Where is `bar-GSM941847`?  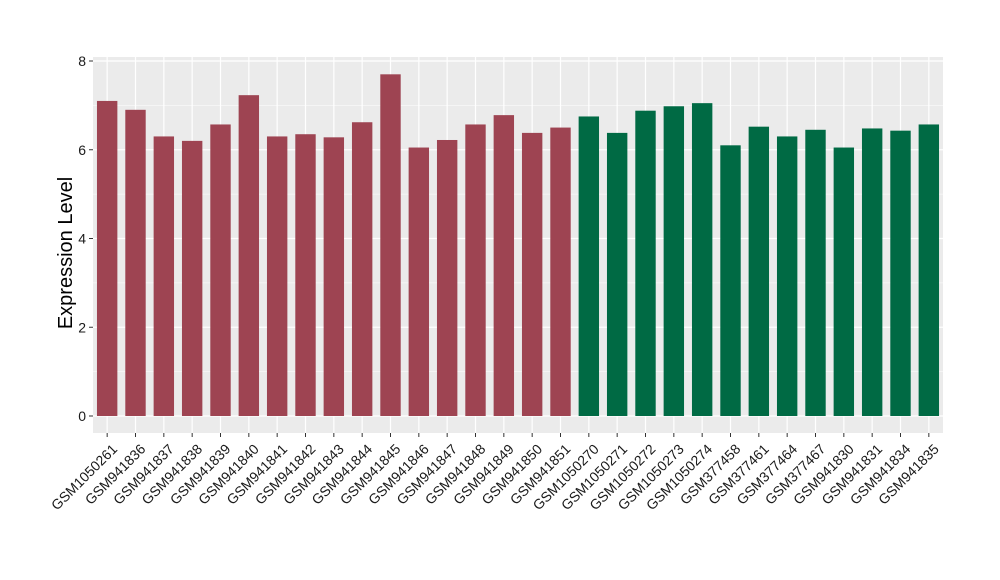 bar-GSM941847 is located at coordinates (447, 278).